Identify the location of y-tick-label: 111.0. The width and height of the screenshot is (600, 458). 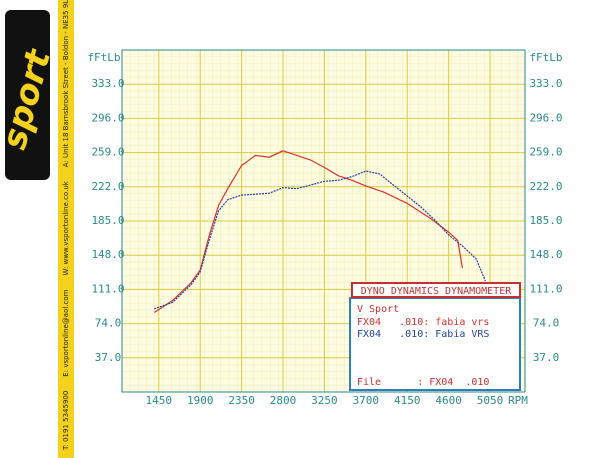
(107, 288).